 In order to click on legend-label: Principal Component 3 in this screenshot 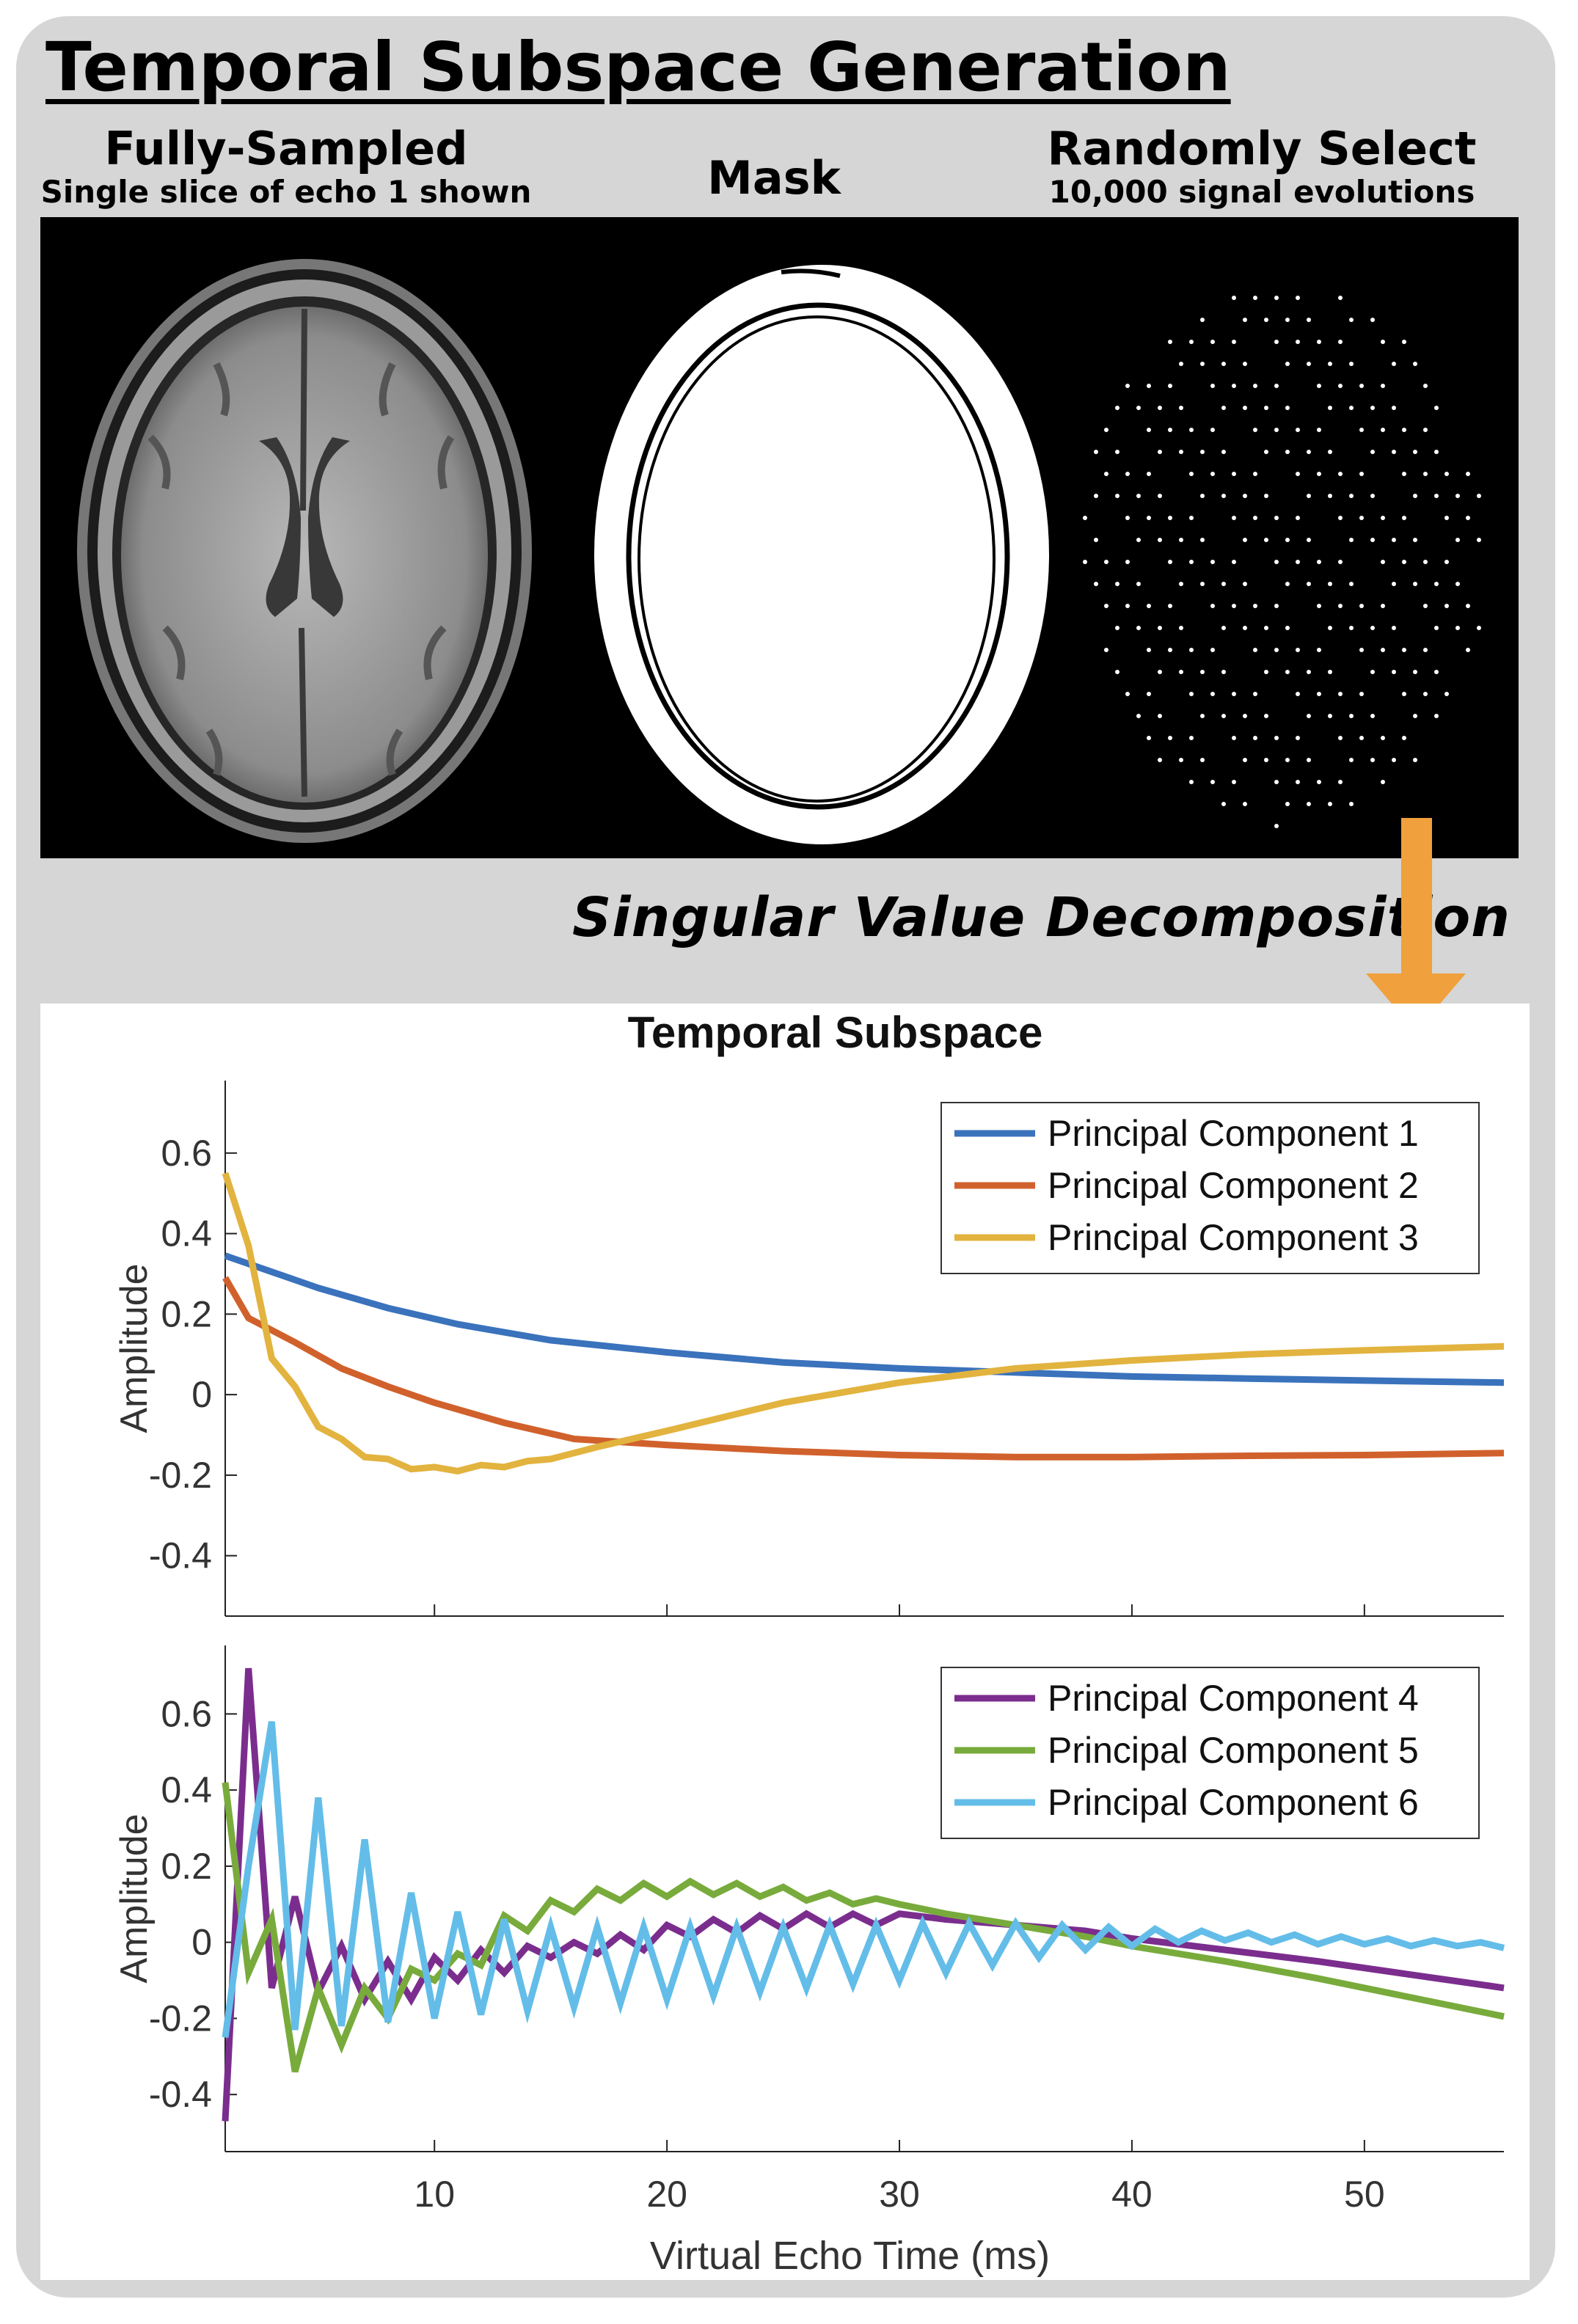, I will do `click(1233, 1237)`.